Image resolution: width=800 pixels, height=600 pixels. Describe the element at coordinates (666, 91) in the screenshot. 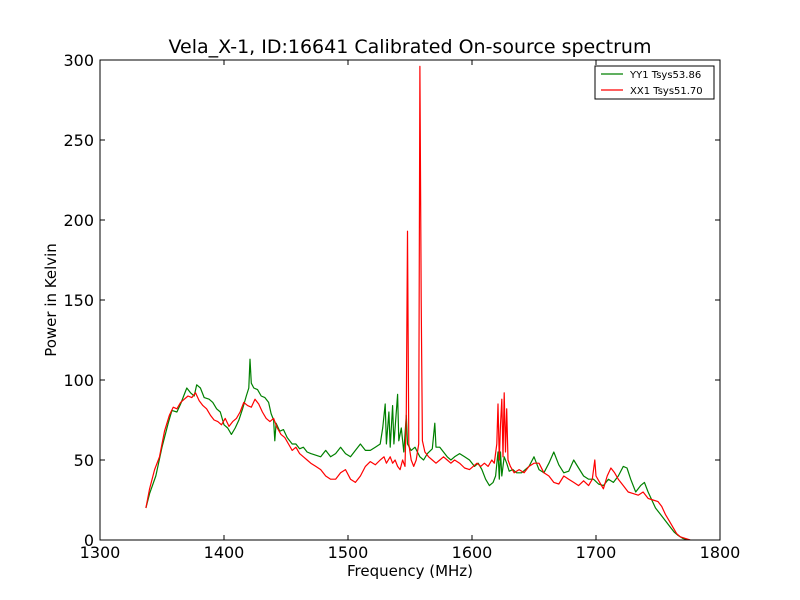

I see `legend-label-xx1: XX1 Tsys51.70` at that location.